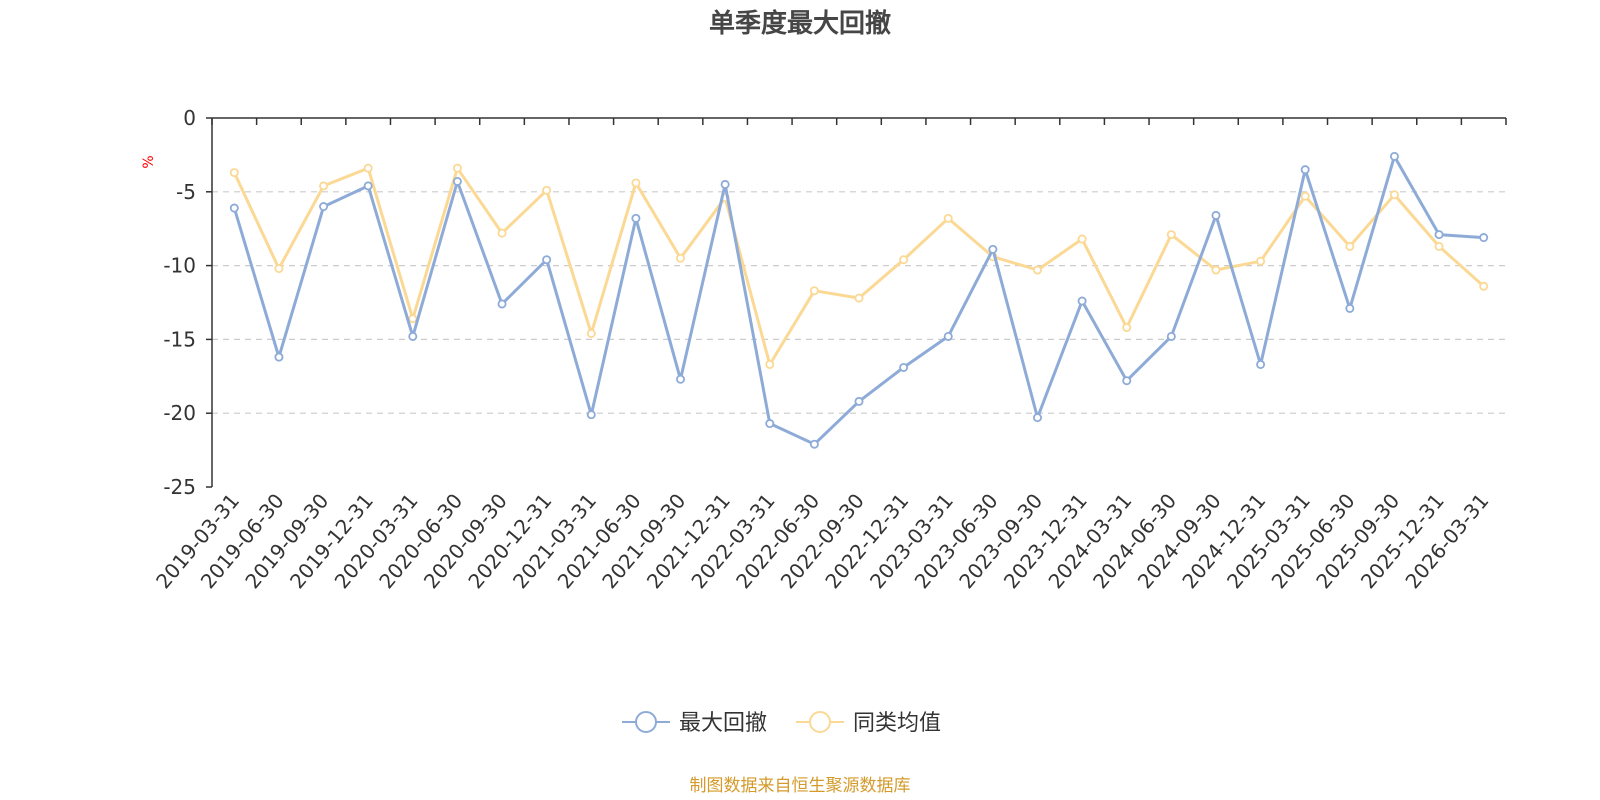 The width and height of the screenshot is (1600, 800). What do you see at coordinates (149, 161) in the screenshot?
I see `y-axis-unit-label: %` at bounding box center [149, 161].